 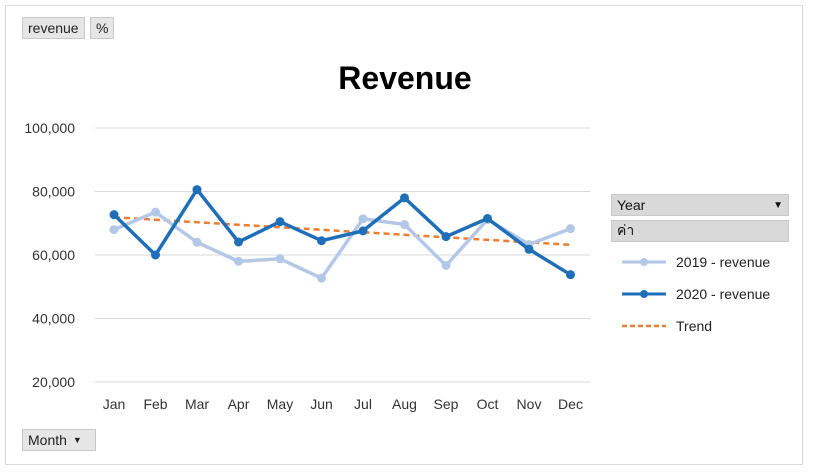 I want to click on percent-field-button: %, so click(x=102, y=28).